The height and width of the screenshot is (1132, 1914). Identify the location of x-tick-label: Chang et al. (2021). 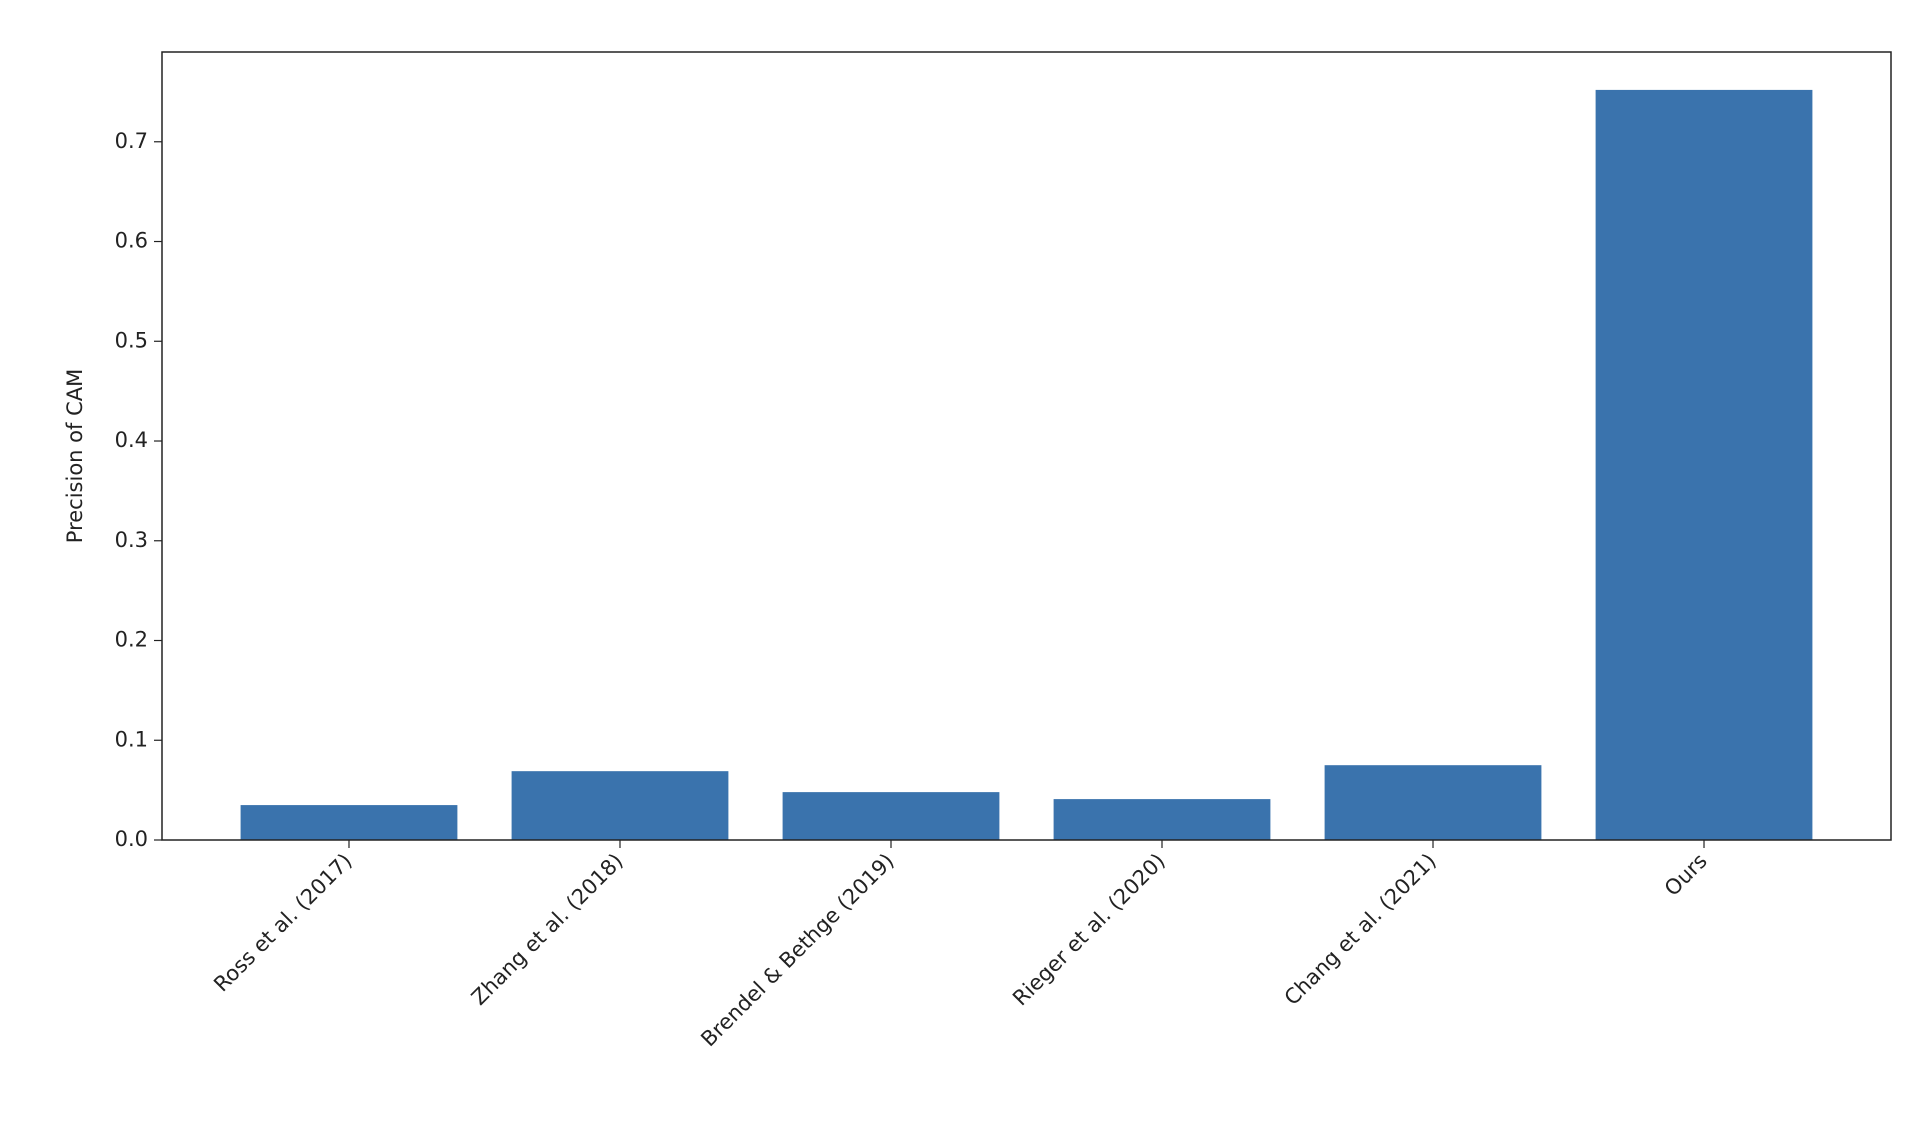
(1360, 929).